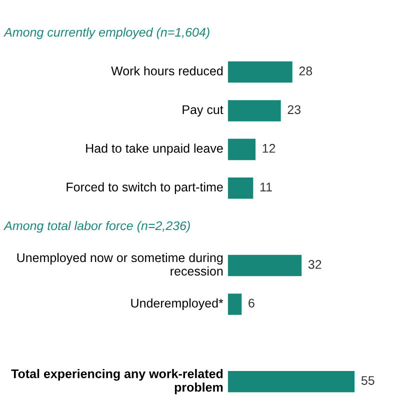  I want to click on data-label: 28, so click(305, 71).